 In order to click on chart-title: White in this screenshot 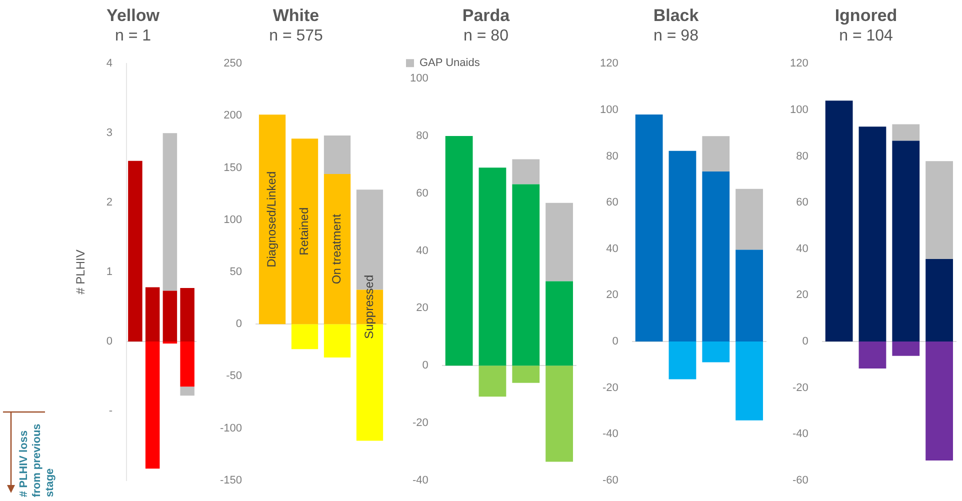, I will do `click(296, 15)`.